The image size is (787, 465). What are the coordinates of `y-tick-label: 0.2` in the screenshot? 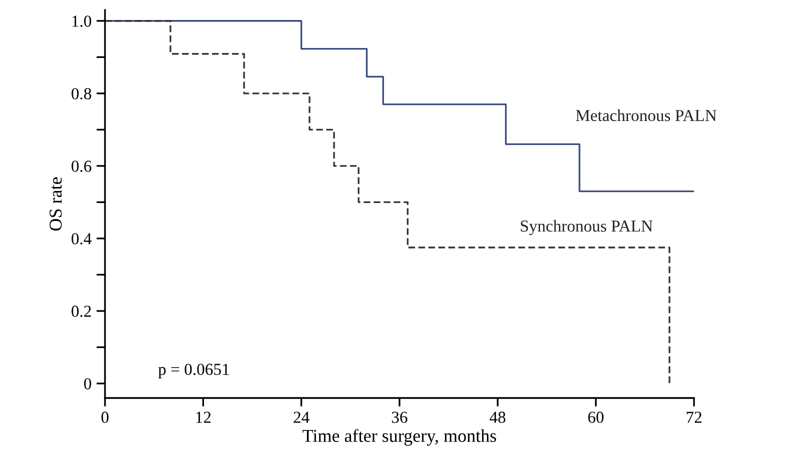 It's located at (81, 311).